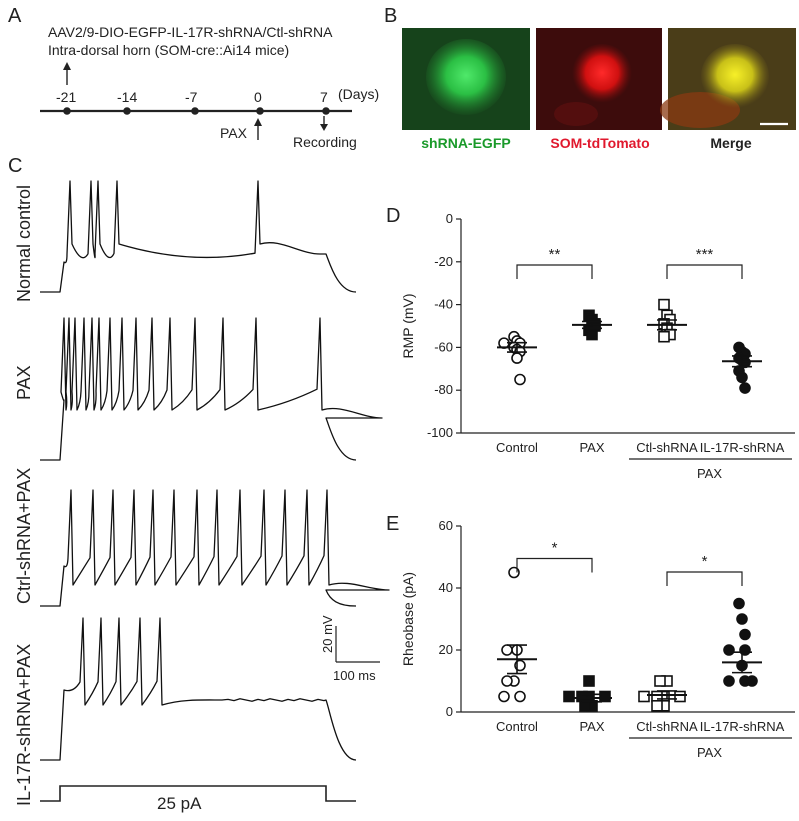  Describe the element at coordinates (66, 97) in the screenshot. I see `tick-label-minus21: -21` at that location.